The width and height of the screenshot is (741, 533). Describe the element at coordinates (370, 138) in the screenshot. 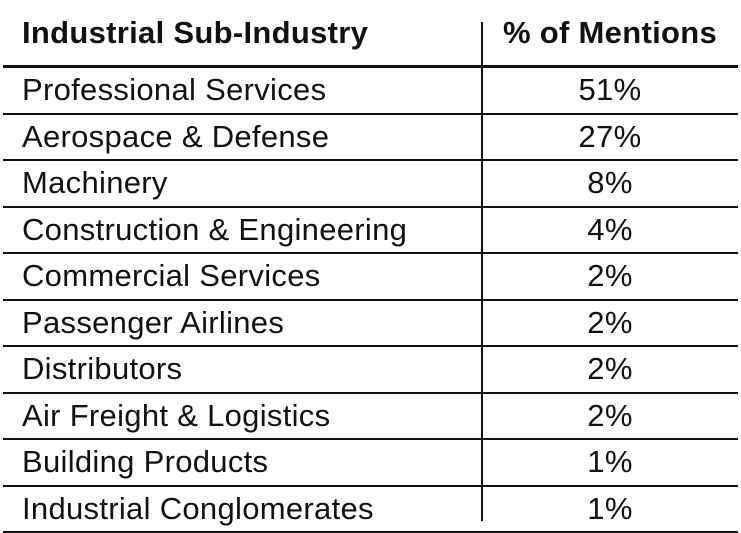

I see `table-row: Aerospace & Defense 27%` at that location.